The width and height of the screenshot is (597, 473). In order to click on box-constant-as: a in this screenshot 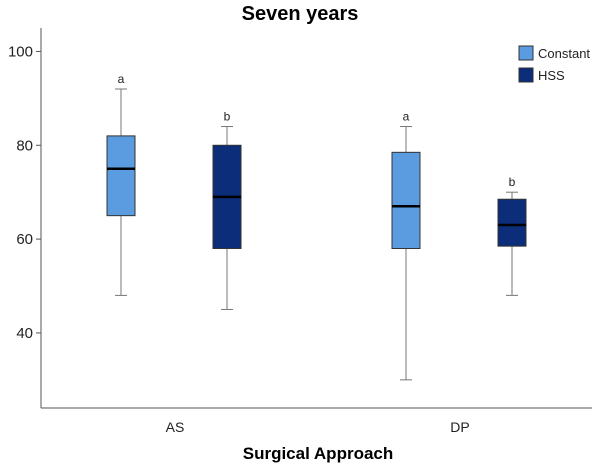, I will do `click(121, 184)`.